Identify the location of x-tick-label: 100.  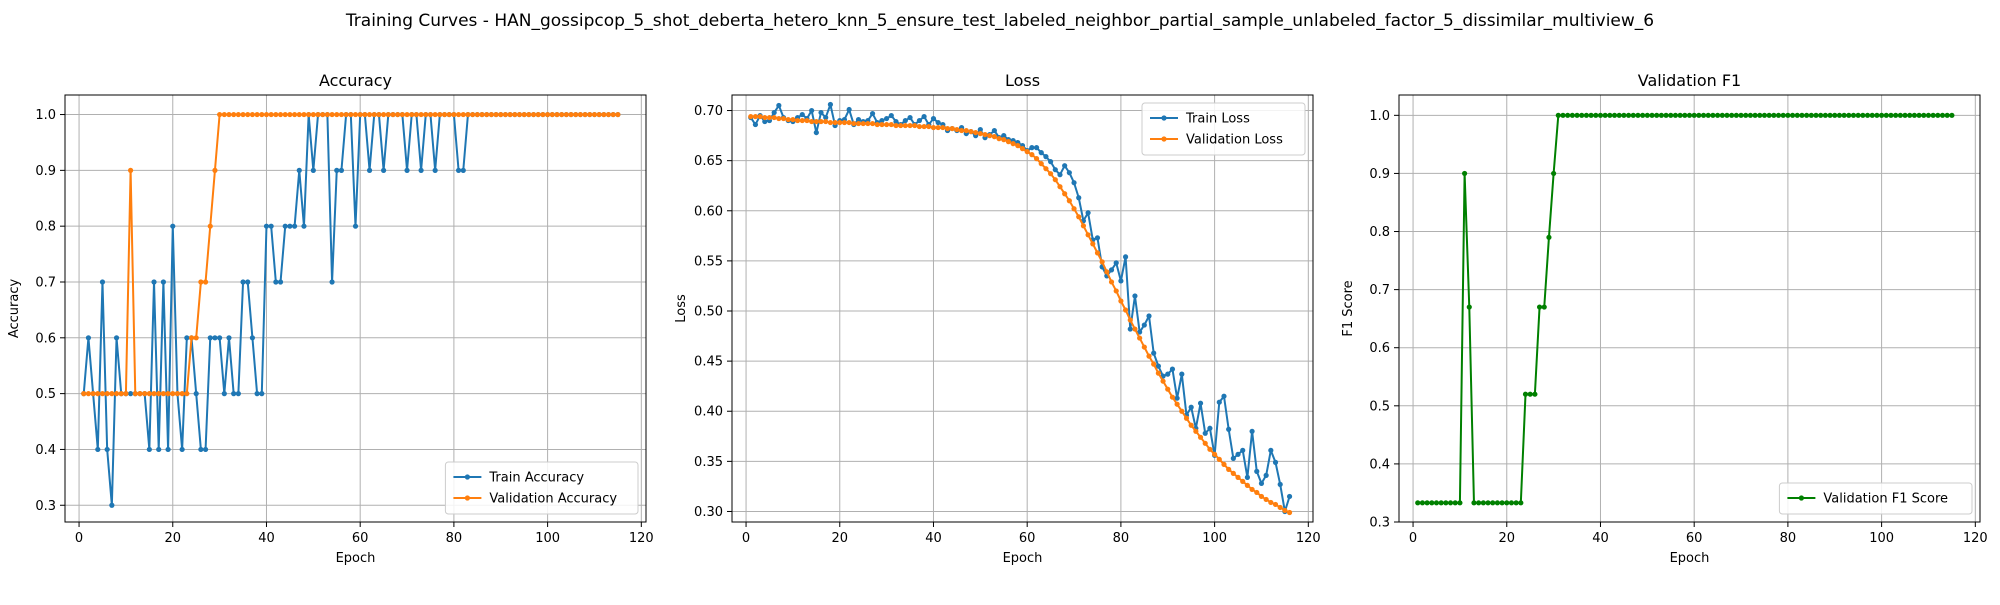
(547, 538).